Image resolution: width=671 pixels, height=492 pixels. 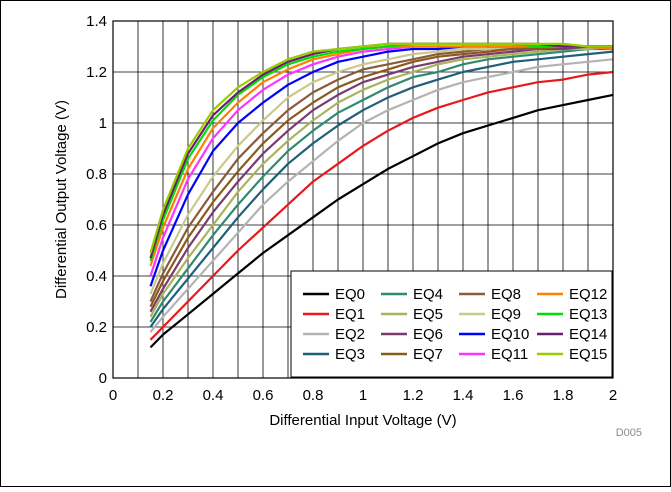 What do you see at coordinates (96, 327) in the screenshot?
I see `y-tick-label: 0.2` at bounding box center [96, 327].